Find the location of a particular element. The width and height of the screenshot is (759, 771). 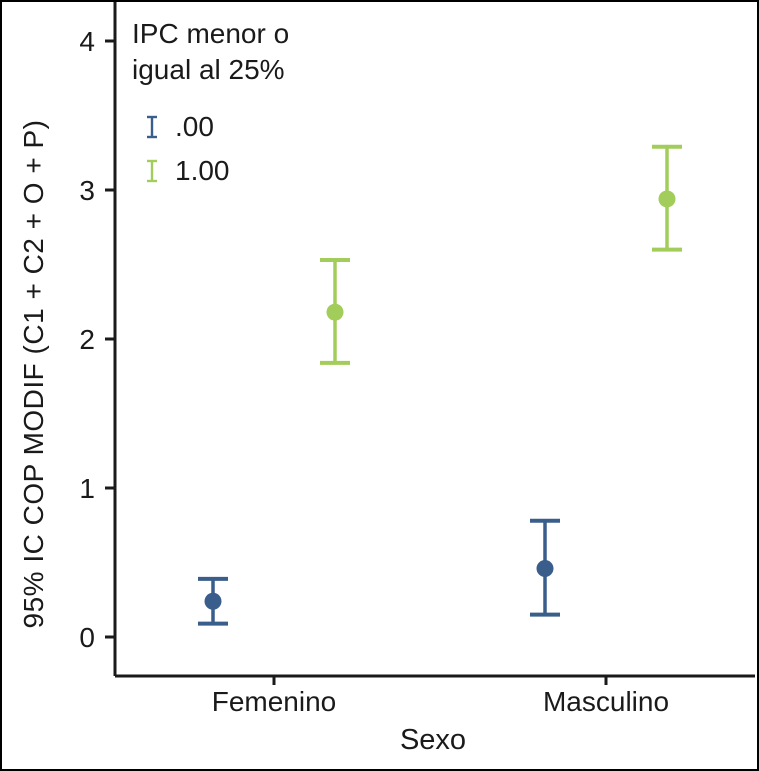

legend-entries: .00 1.00 is located at coordinates (210, 149).